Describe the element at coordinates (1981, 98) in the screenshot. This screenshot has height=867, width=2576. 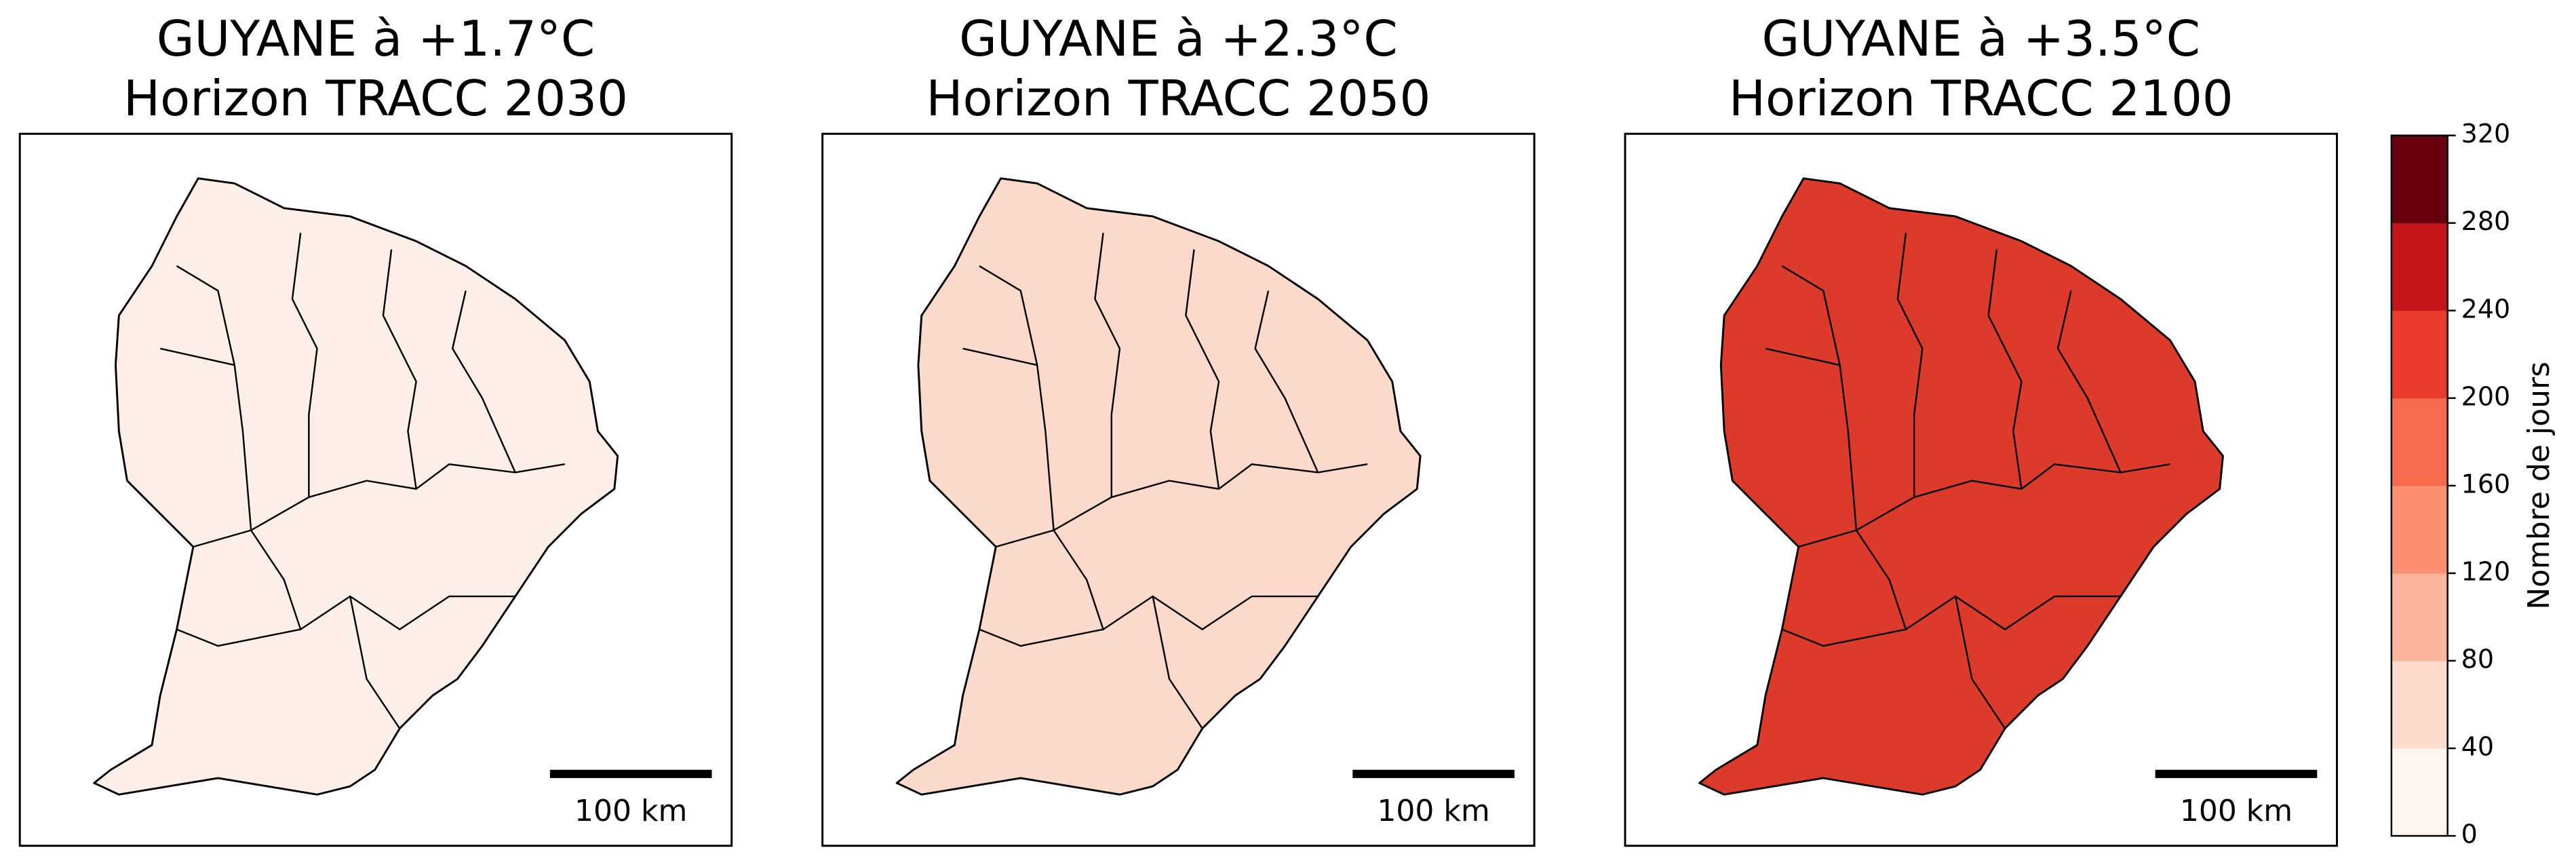
I see `panel-subtitle: Horizon TRACC 2100` at that location.